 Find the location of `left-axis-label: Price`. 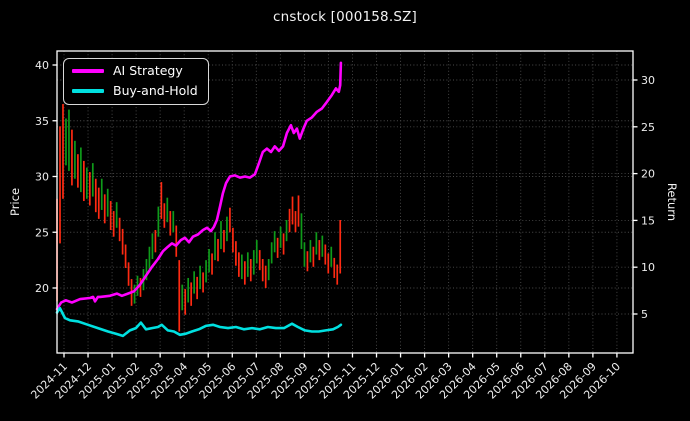

left-axis-label: Price is located at coordinates (15, 202).